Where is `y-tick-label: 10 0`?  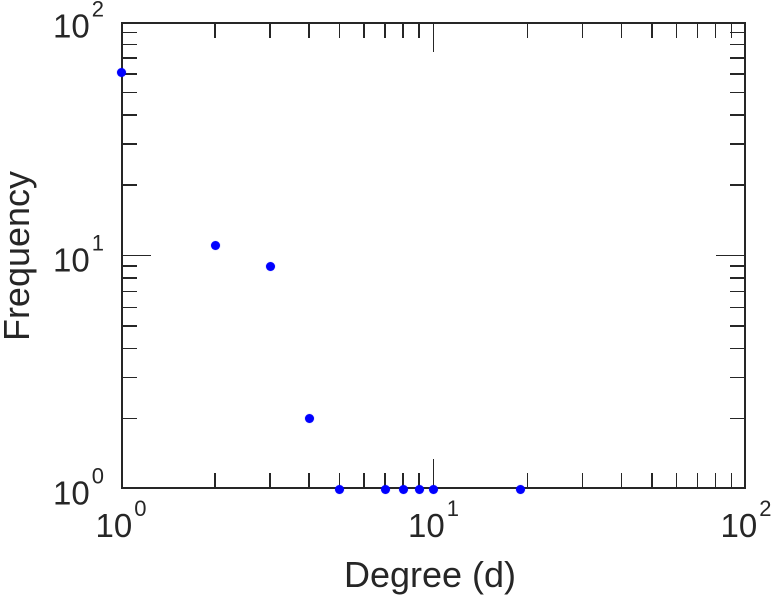
y-tick-label: 10 0 is located at coordinates (78, 488).